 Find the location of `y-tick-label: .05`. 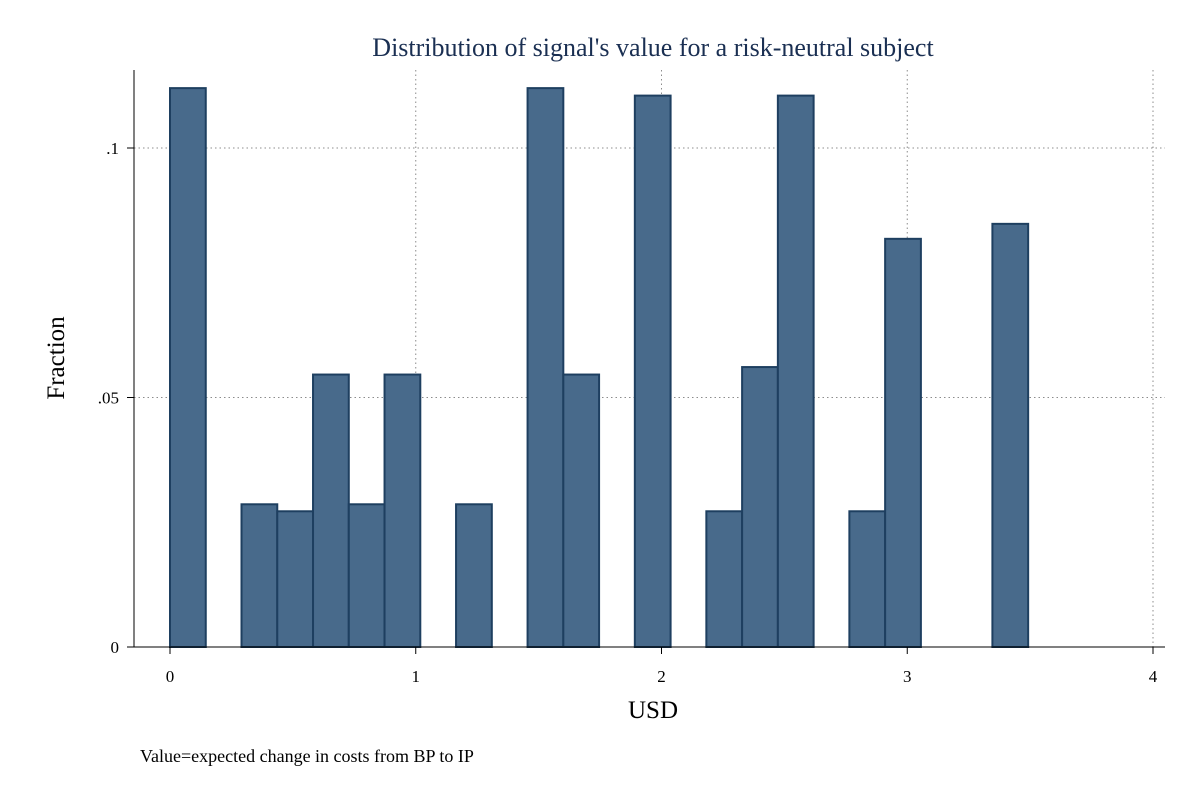

y-tick-label: .05 is located at coordinates (108, 398).